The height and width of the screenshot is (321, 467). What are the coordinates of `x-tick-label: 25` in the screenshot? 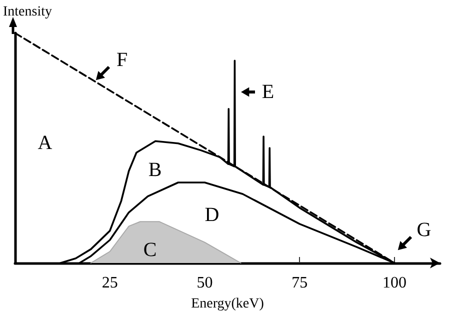 It's located at (110, 283).